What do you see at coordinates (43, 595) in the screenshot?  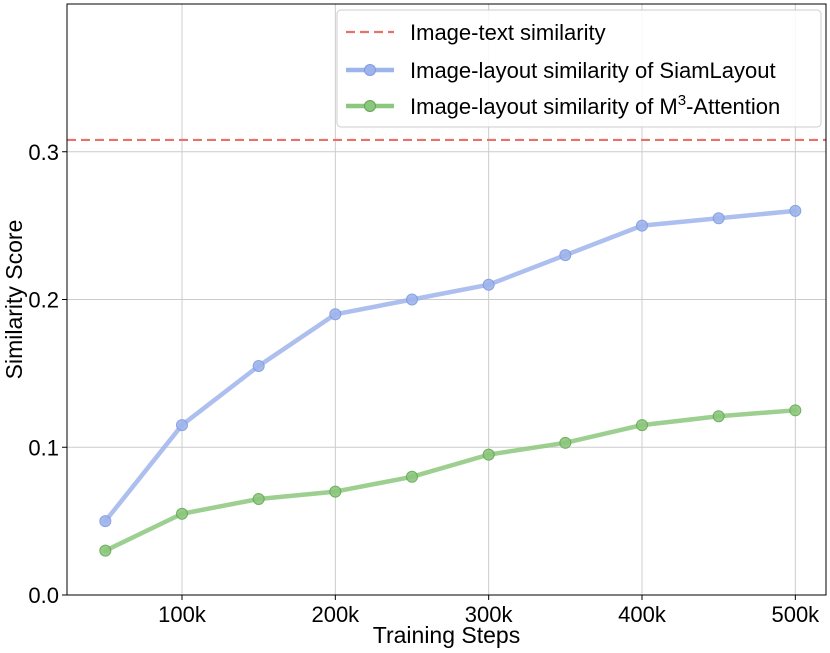 I see `y-tick-label: 0.0` at bounding box center [43, 595].